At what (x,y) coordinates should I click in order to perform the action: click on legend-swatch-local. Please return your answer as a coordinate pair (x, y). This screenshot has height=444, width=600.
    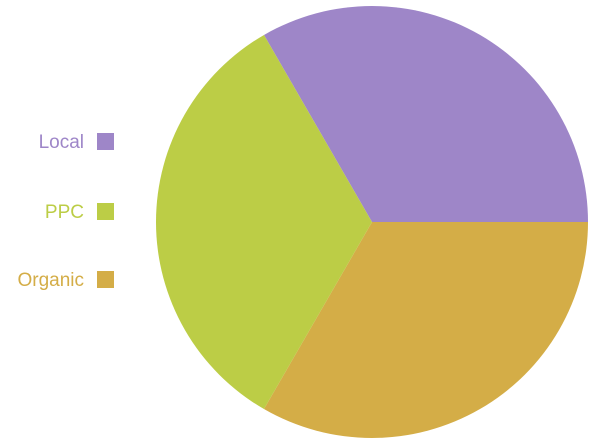
    Looking at the image, I should click on (105, 141).